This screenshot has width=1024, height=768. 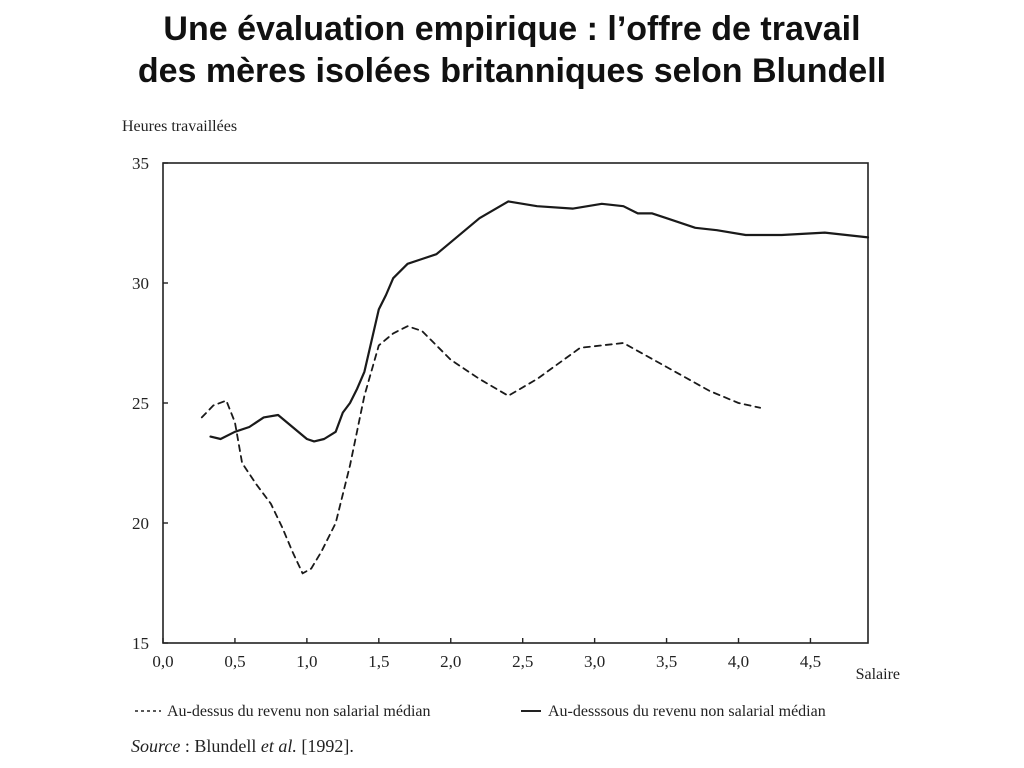 I want to click on x-tick-label: 3,5, so click(x=666, y=661).